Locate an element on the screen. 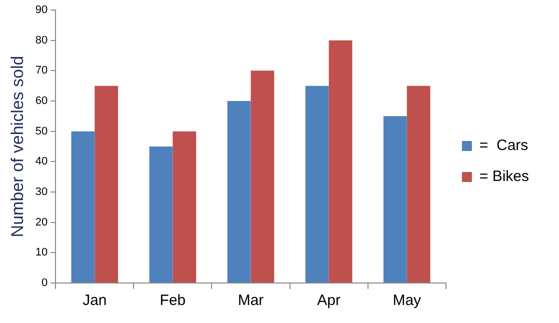 This screenshot has height=323, width=559. x-tick-label: Jan is located at coordinates (94, 301).